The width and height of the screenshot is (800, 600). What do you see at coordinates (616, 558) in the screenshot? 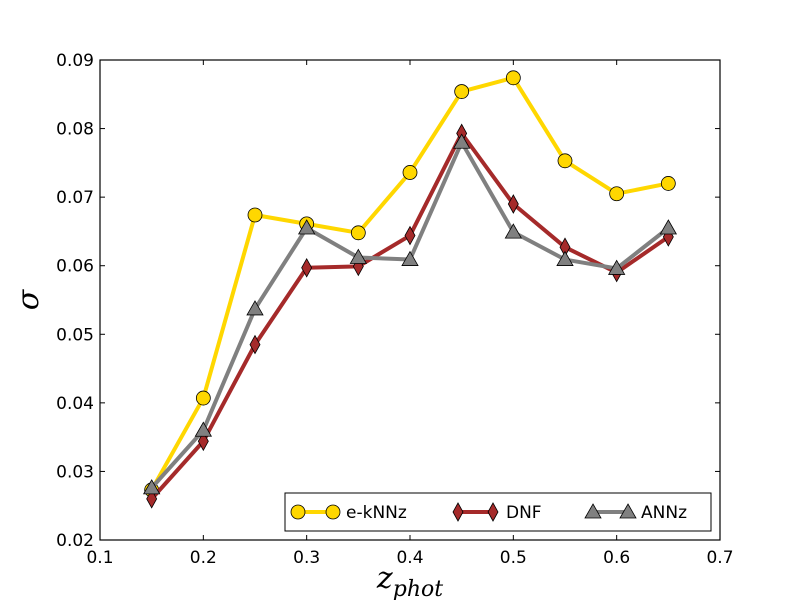
I see `x-tick-label: 0.6` at bounding box center [616, 558].